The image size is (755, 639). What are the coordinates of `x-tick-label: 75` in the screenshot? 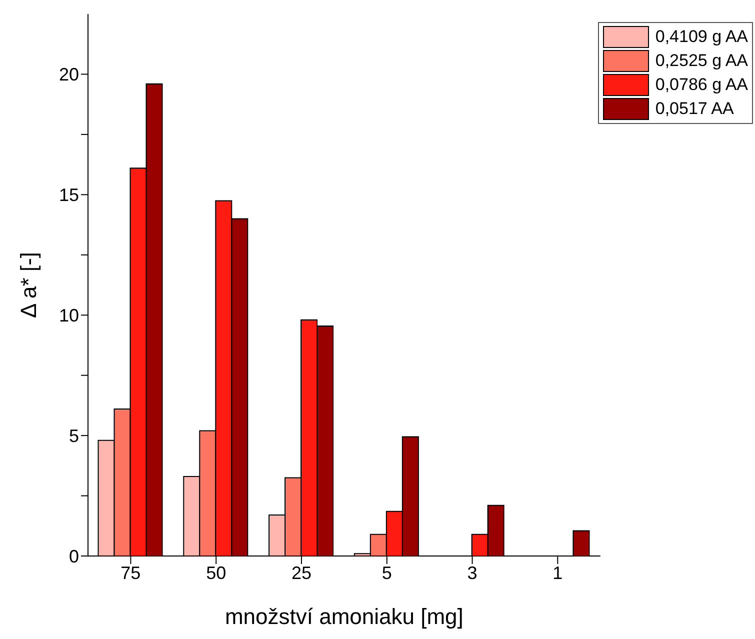 It's located at (130, 572).